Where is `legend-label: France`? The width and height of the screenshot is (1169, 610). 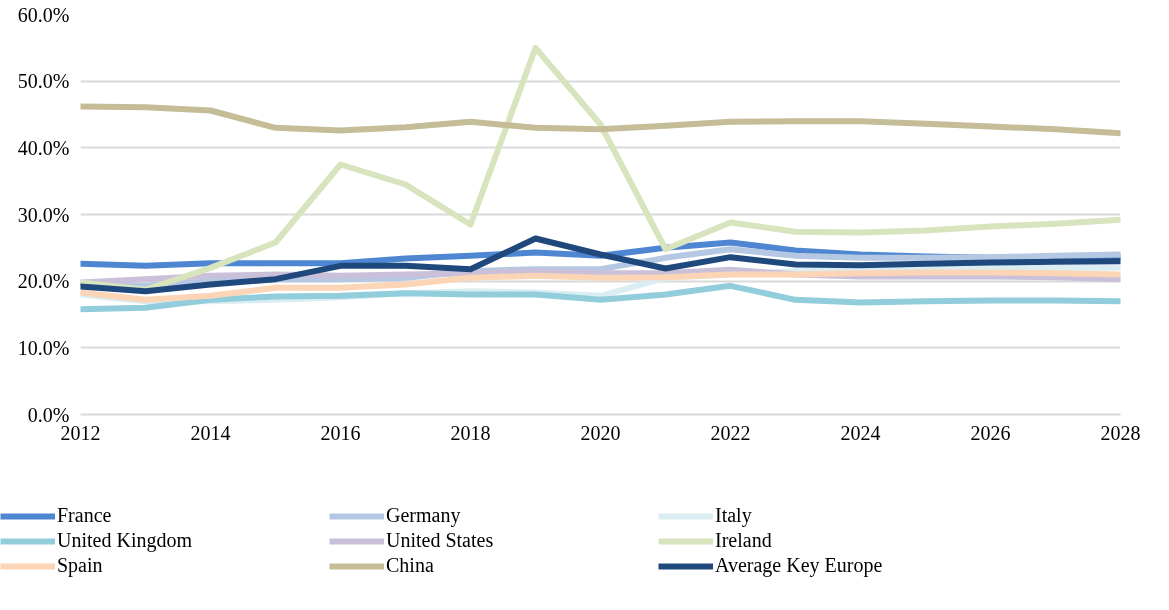 legend-label: France is located at coordinates (85, 515).